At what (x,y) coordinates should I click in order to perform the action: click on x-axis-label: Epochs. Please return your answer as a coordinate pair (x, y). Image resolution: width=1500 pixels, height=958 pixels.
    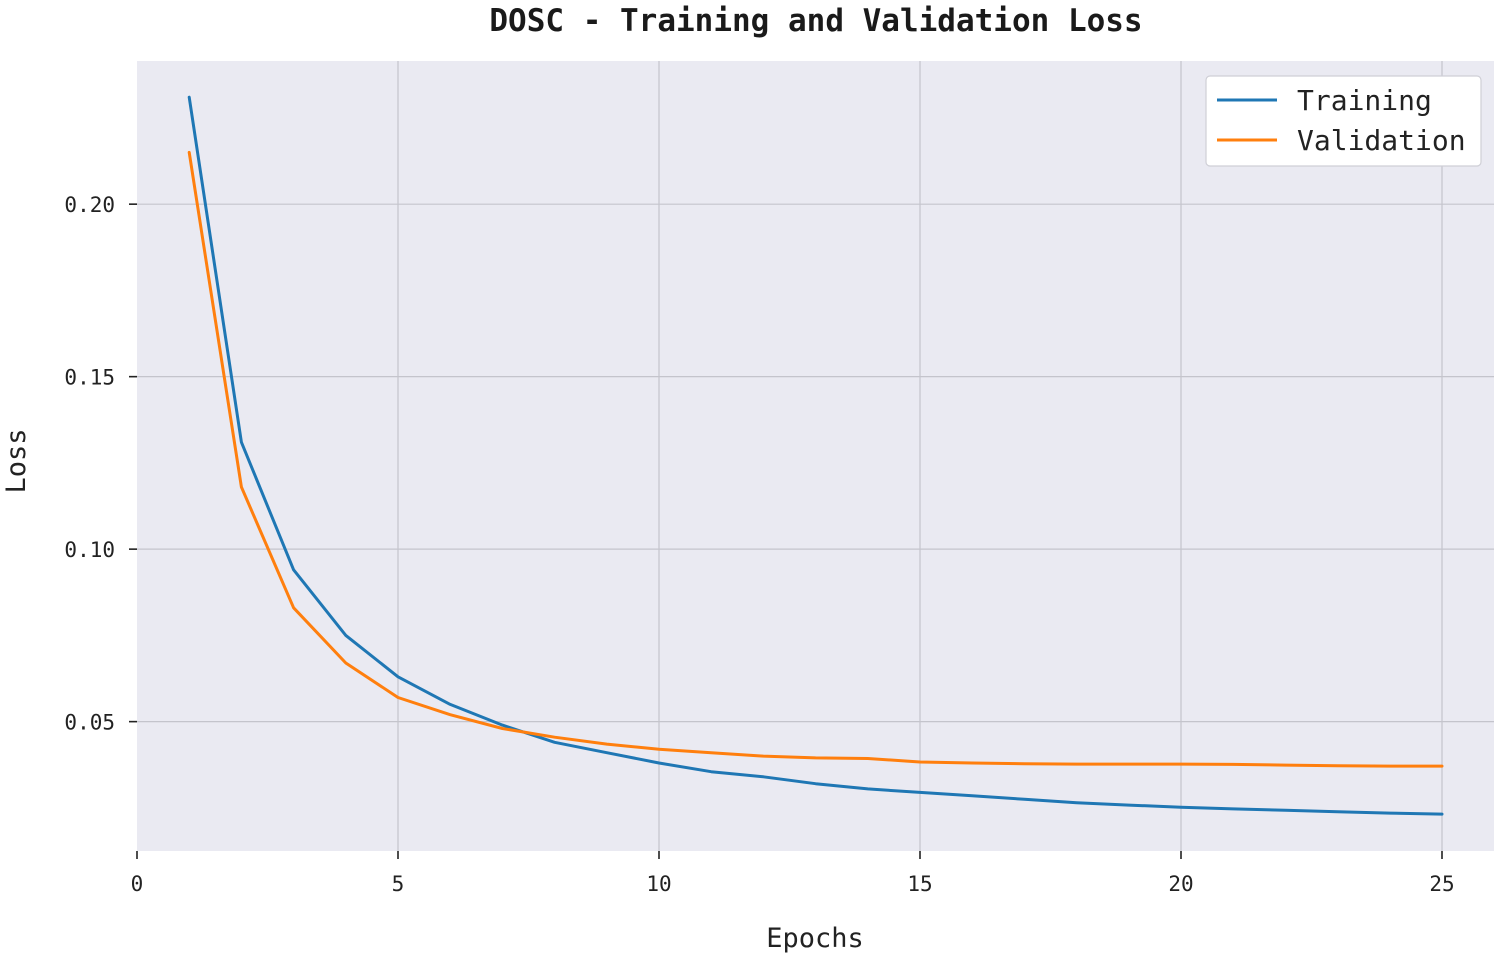
    Looking at the image, I should click on (815, 938).